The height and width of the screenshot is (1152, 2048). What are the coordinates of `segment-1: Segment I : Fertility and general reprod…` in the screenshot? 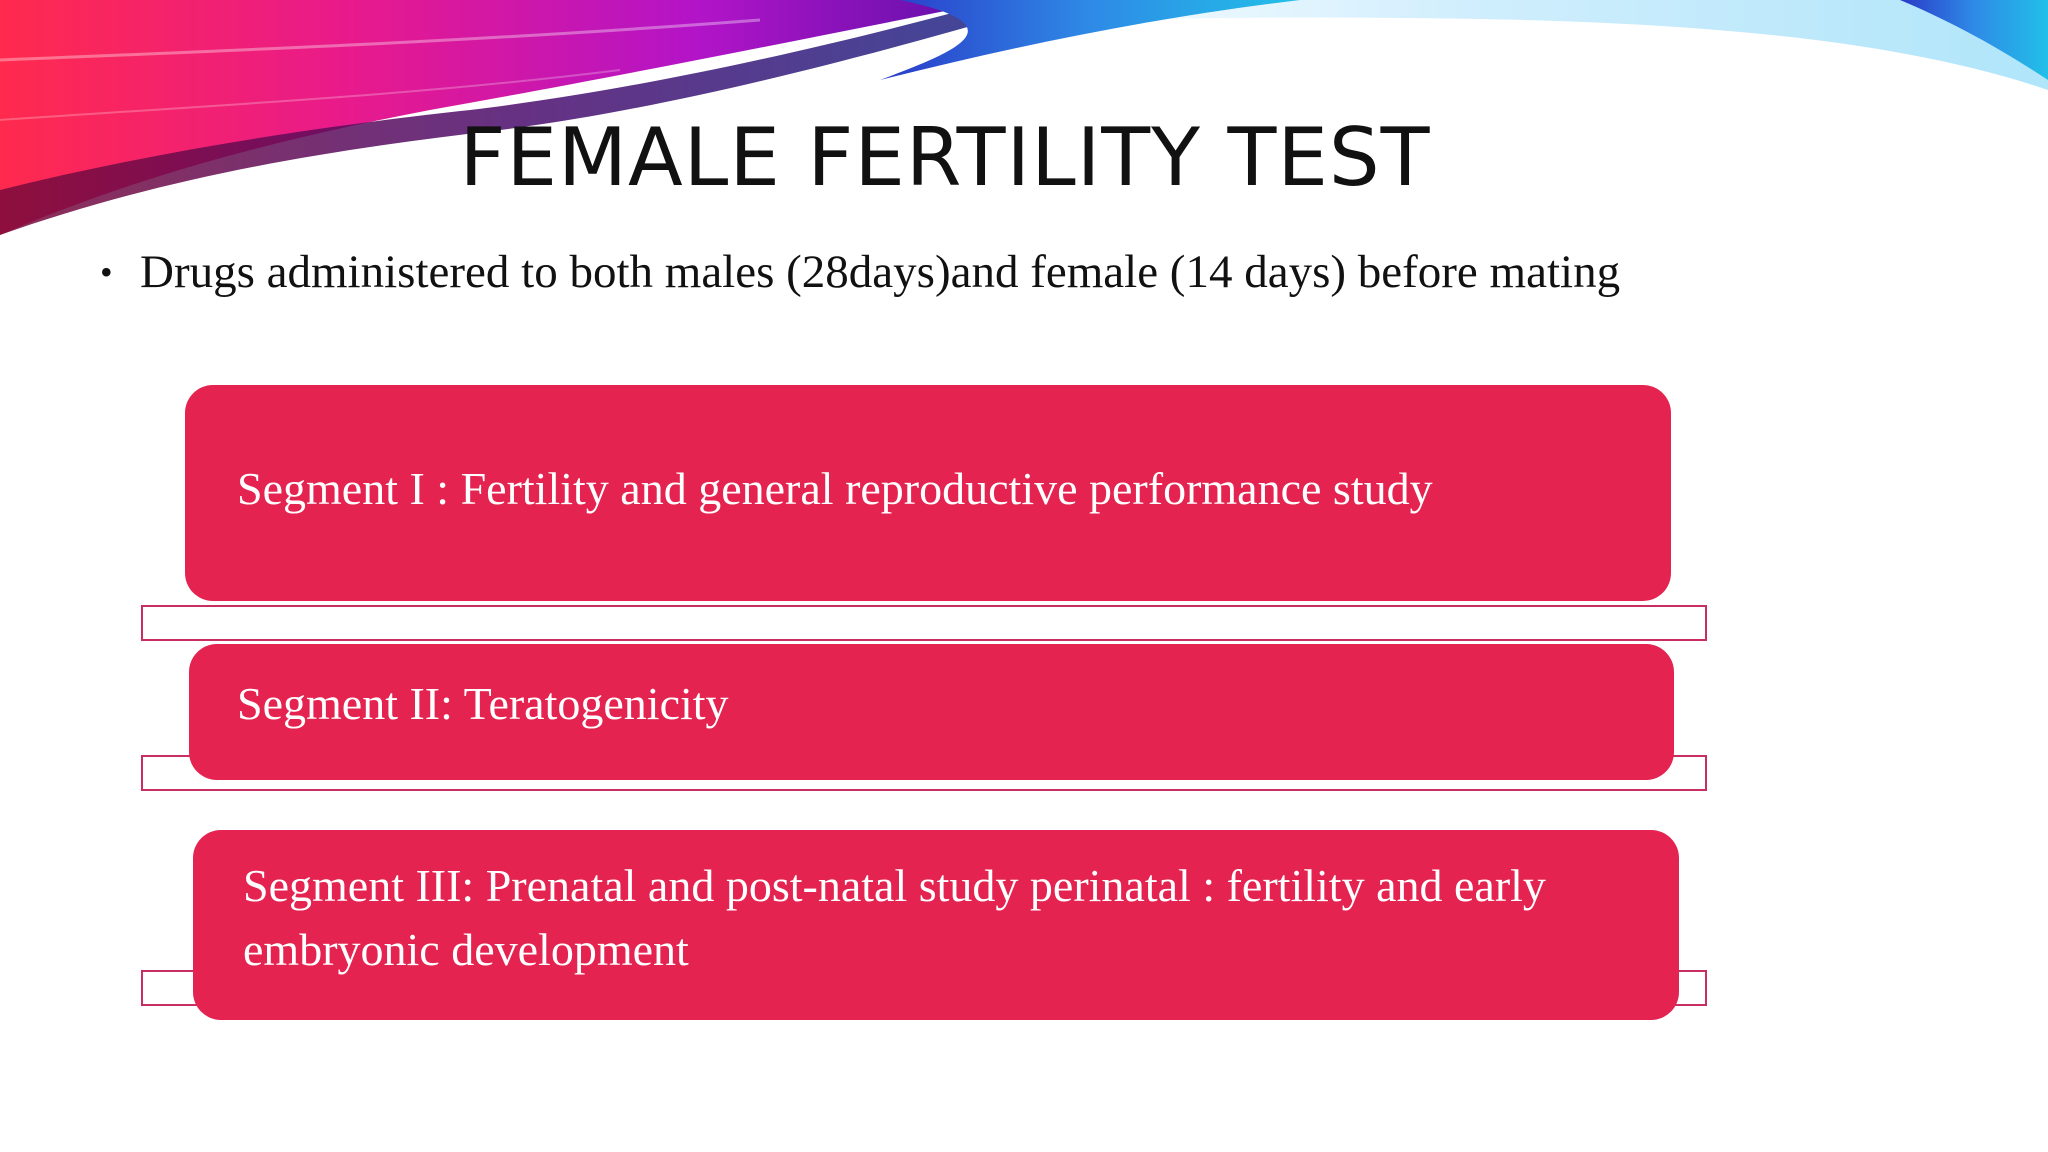 It's located at (928, 493).